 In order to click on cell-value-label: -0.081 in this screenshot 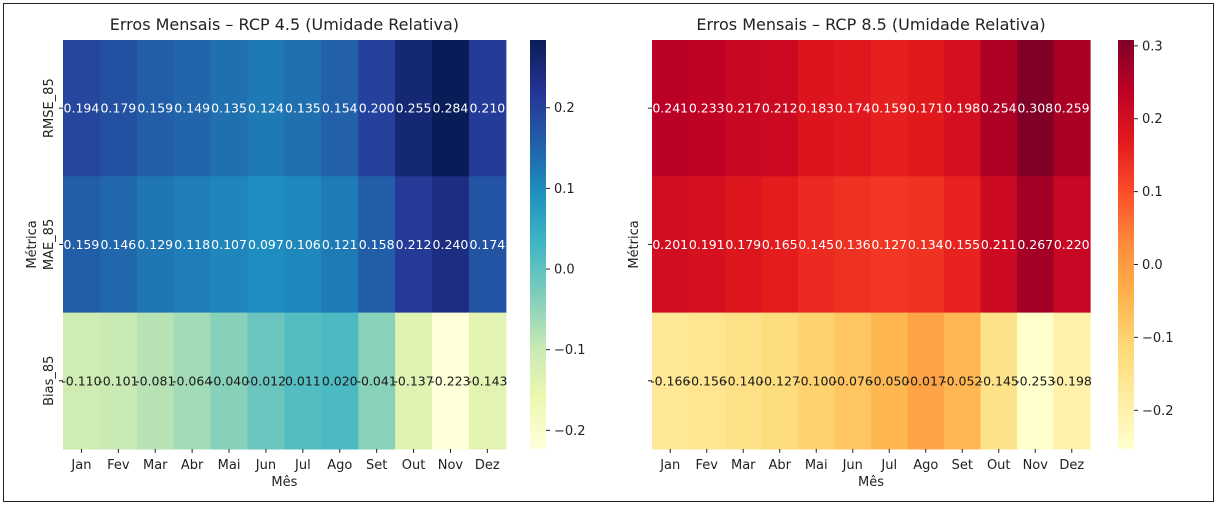, I will do `click(155, 380)`.